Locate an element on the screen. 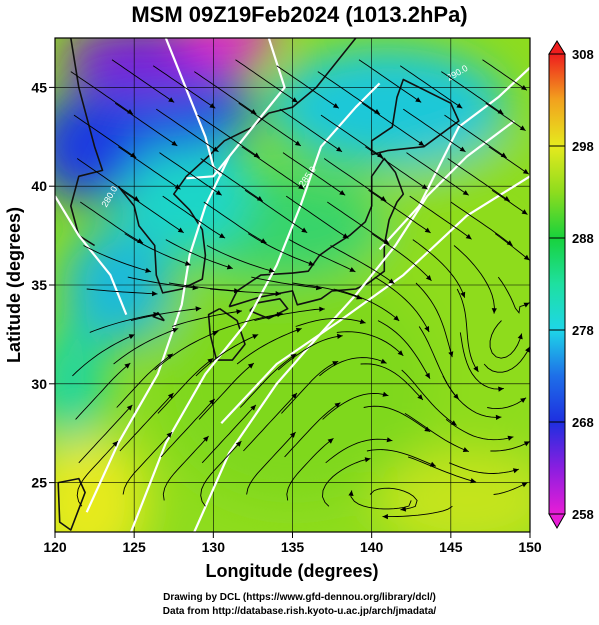  colorbar-tick-label: 278 is located at coordinates (583, 330).